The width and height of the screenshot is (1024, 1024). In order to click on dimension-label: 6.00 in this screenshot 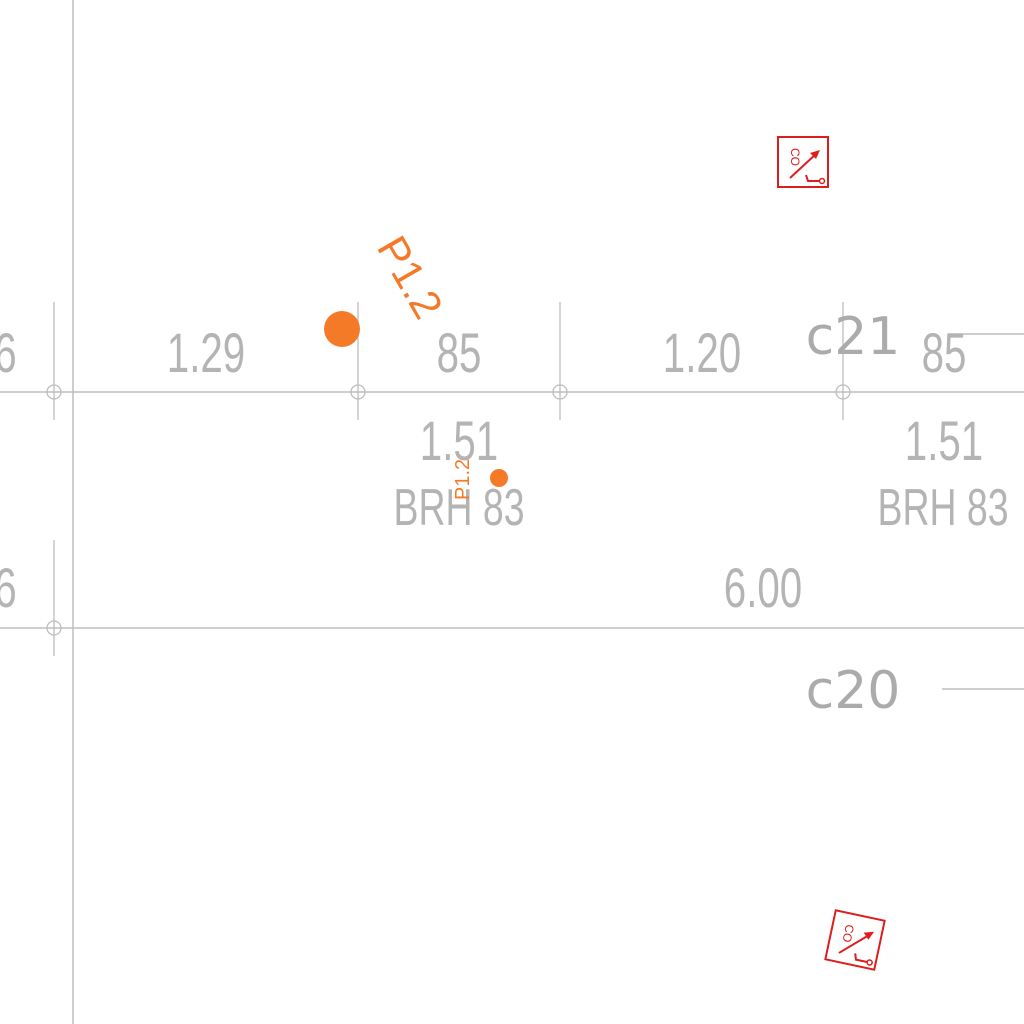, I will do `click(763, 589)`.